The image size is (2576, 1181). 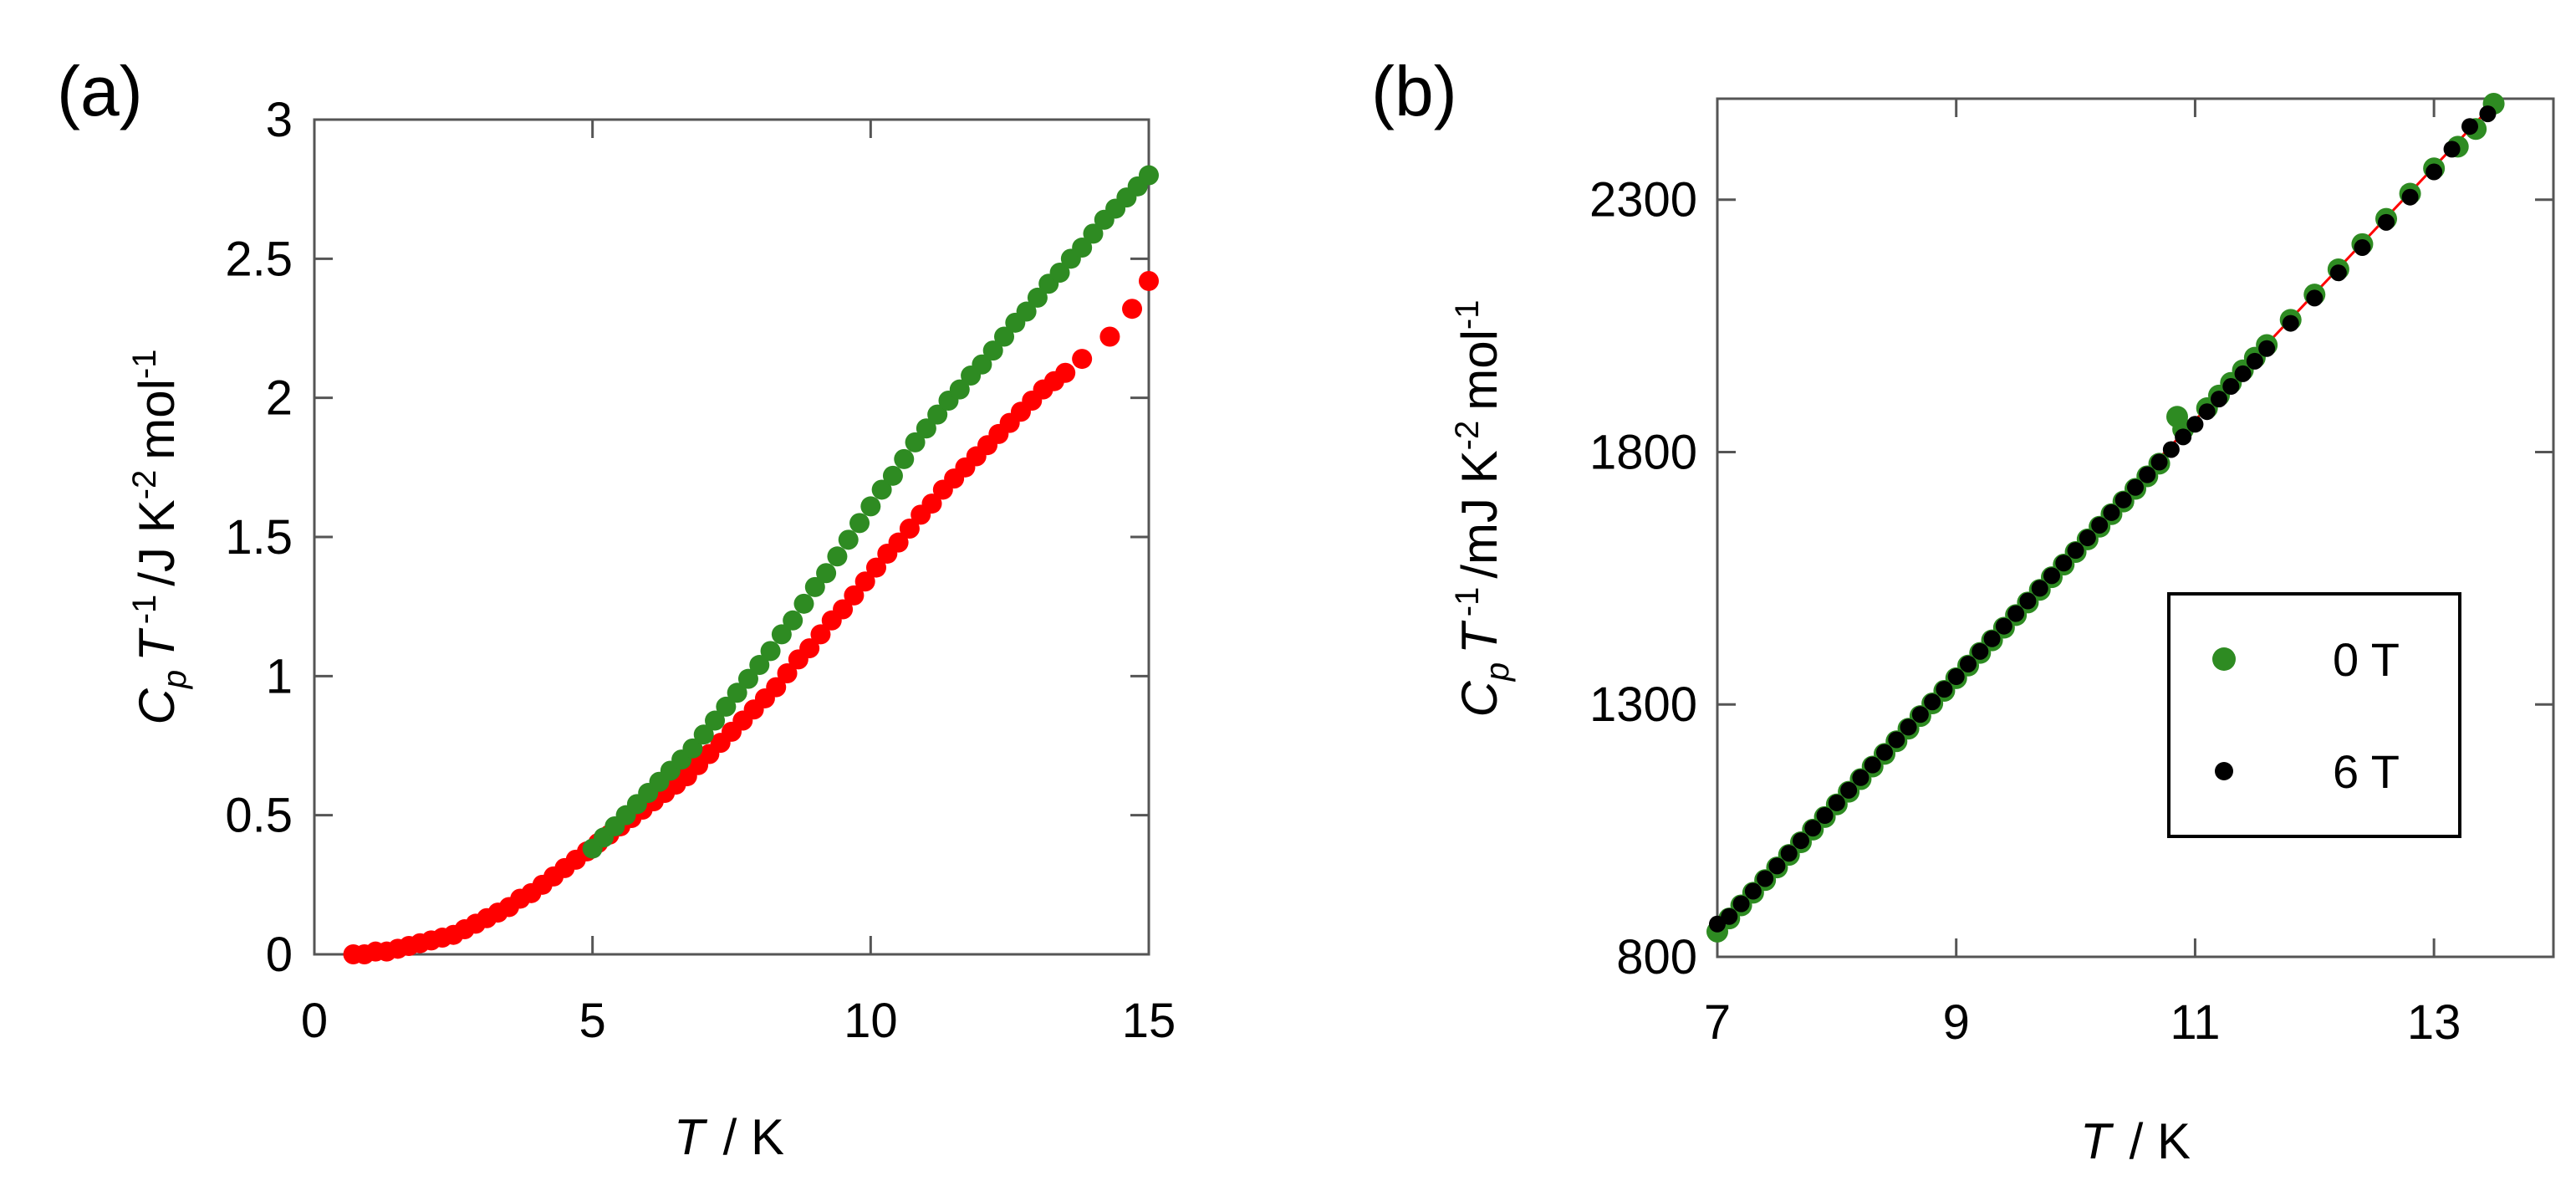 I want to click on x-axis-title-b: T / K, so click(x=2135, y=1141).